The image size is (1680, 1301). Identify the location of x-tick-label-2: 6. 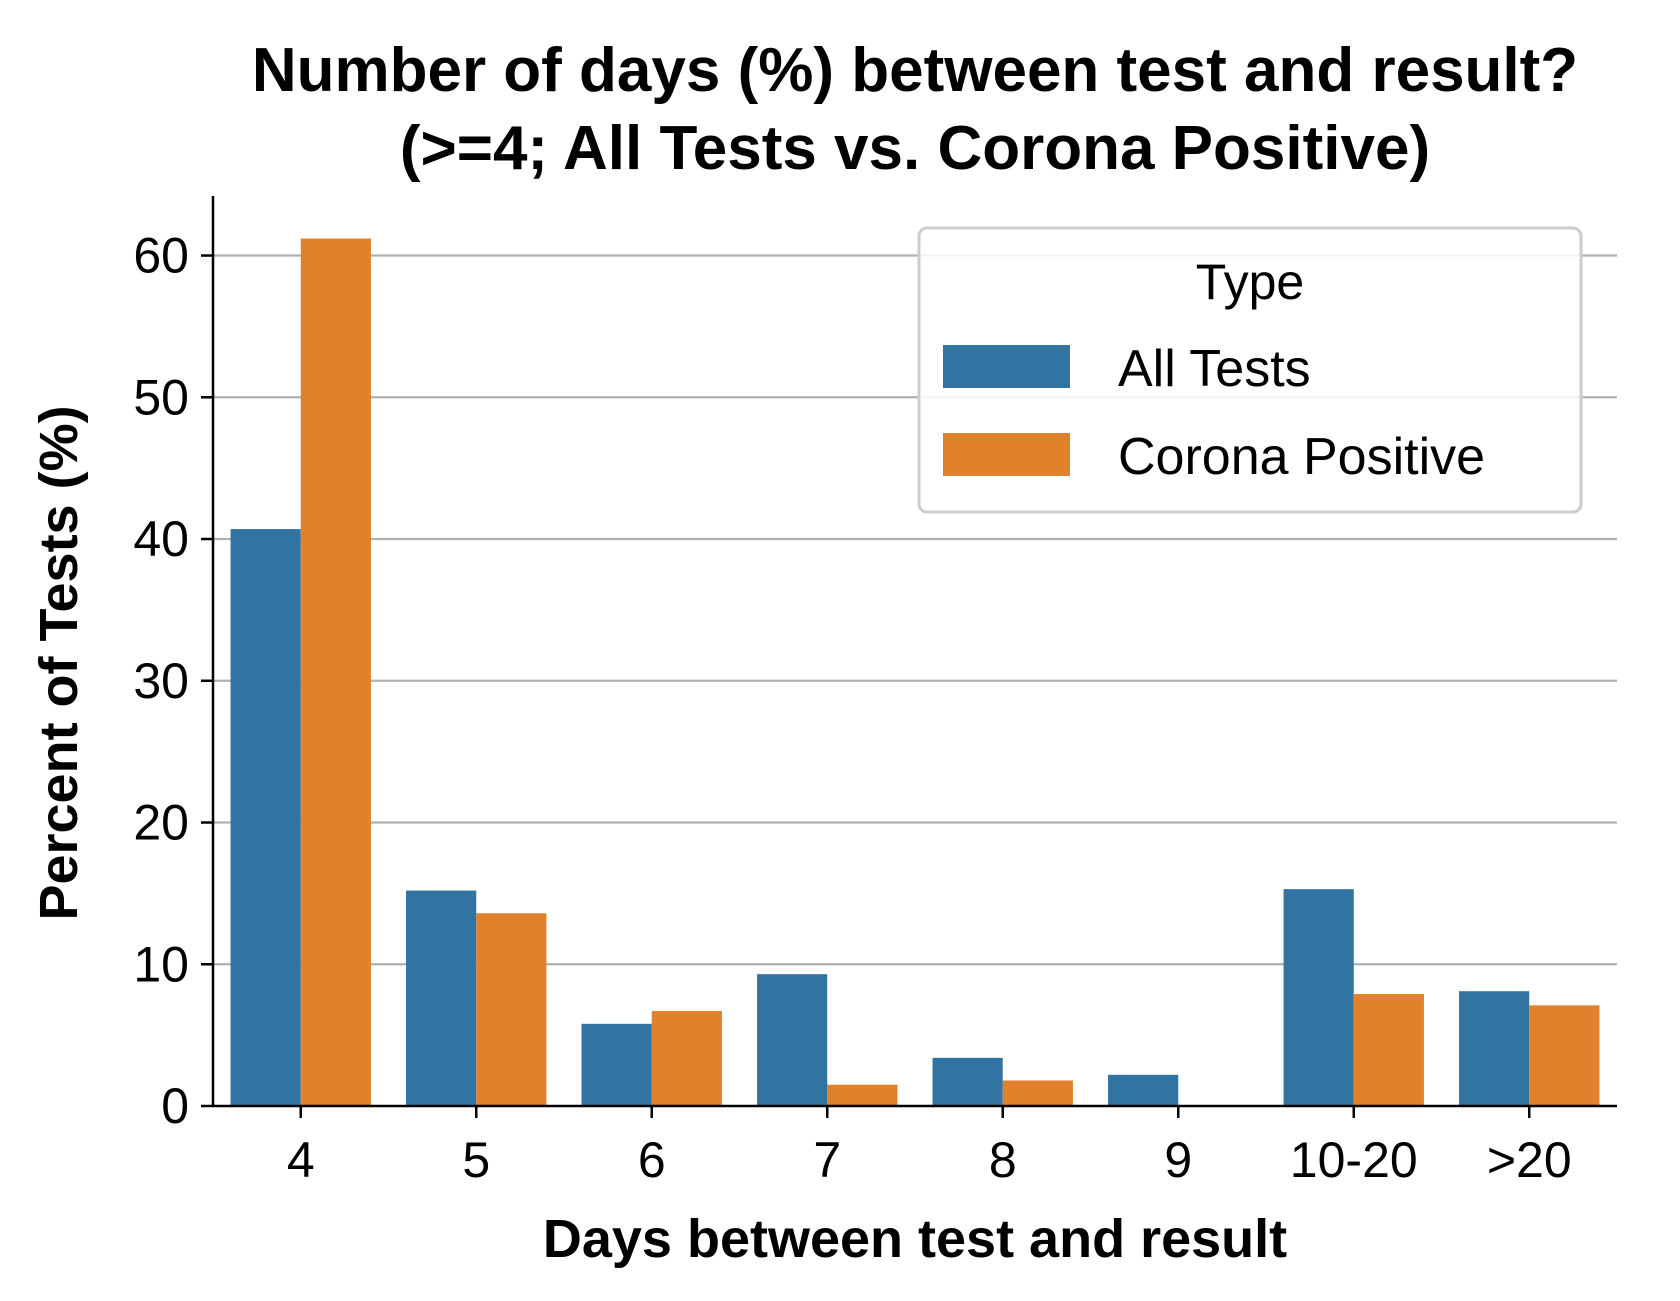
(652, 1160).